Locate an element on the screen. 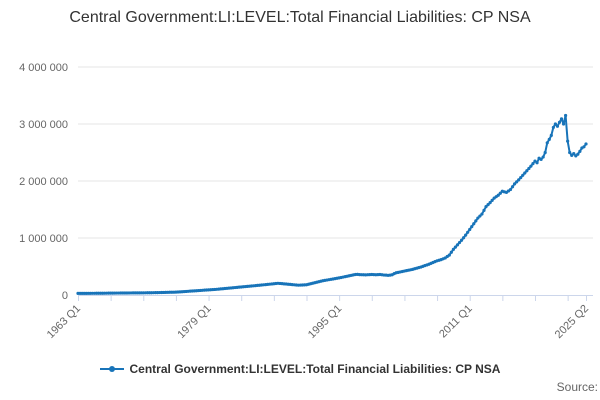 This screenshot has width=600, height=400. x-axis-tick-label: 2025 Q2 is located at coordinates (572, 322).